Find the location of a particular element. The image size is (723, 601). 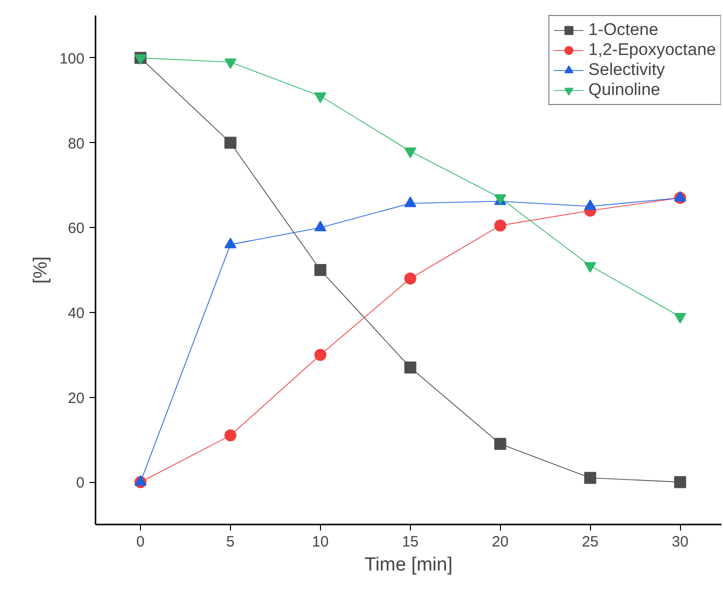

y-tick-label: 80 is located at coordinates (76, 143).